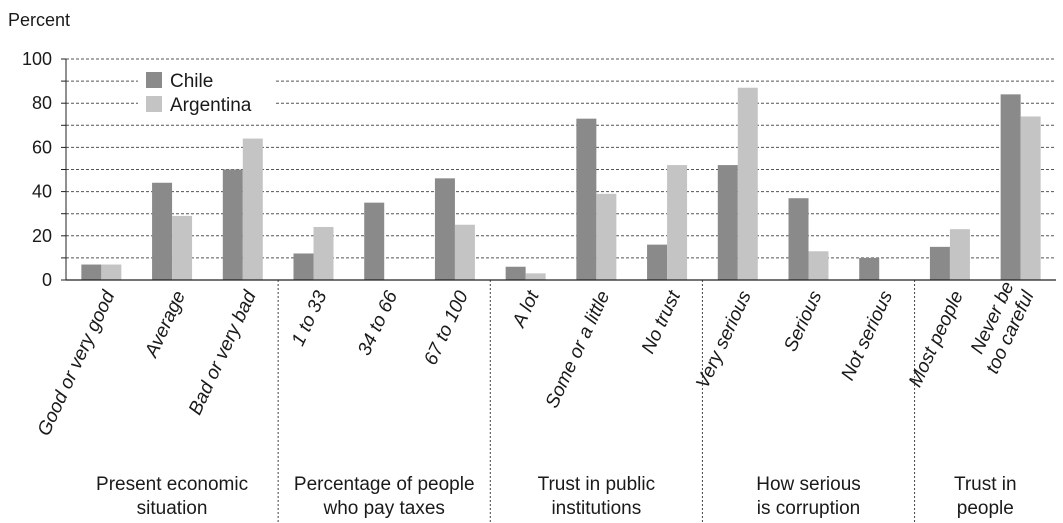 This screenshot has height=523, width=1063. I want to click on group-label: Percentage of people who pay taxes, so click(384, 496).